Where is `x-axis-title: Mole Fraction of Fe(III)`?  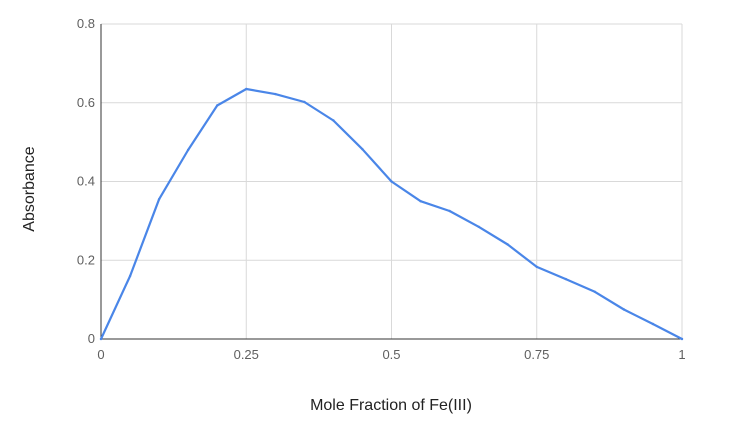 x-axis-title: Mole Fraction of Fe(III) is located at coordinates (391, 405).